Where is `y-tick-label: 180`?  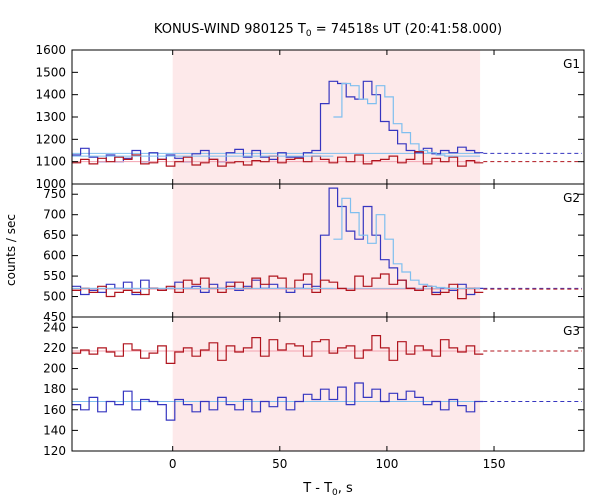 y-tick-label: 180 is located at coordinates (54, 389).